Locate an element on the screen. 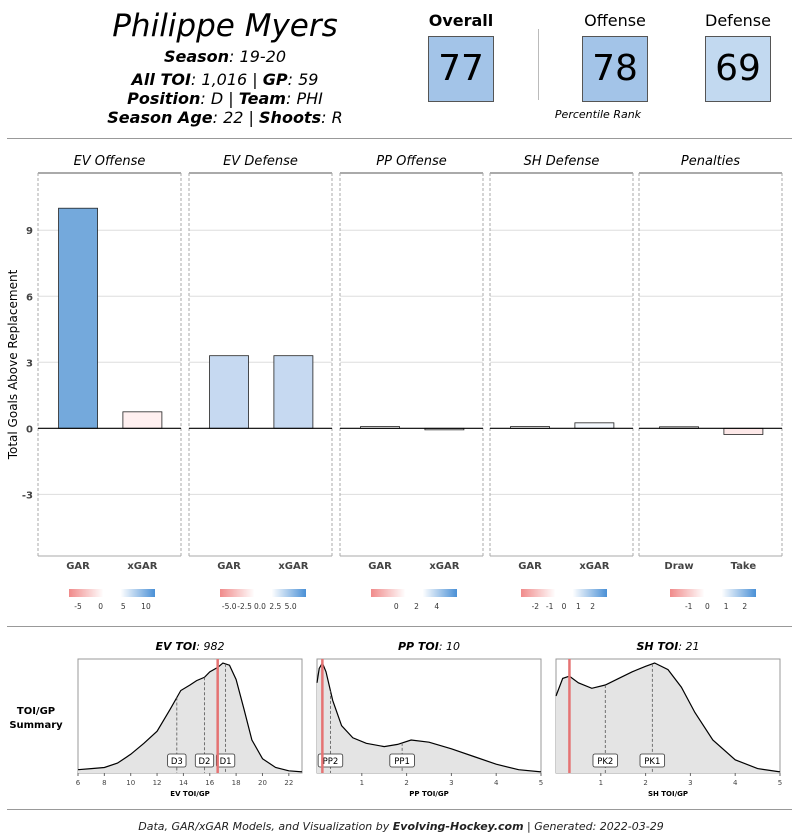 This screenshot has height=835, width=802. x-tick-label: 16 is located at coordinates (209, 783).